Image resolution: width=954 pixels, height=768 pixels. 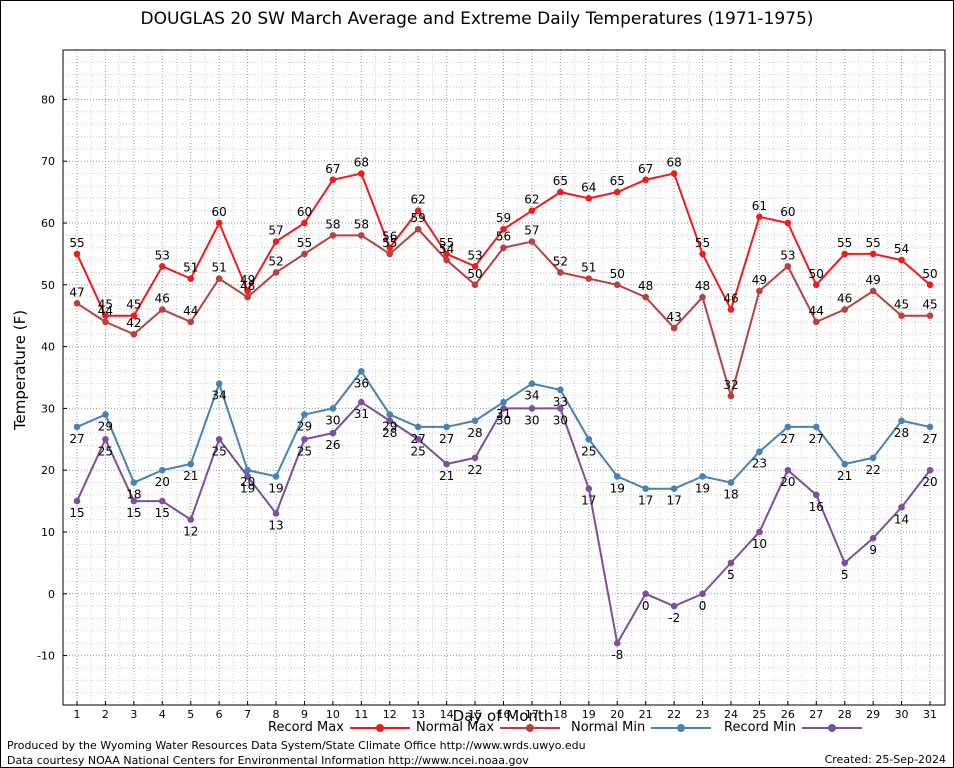 I want to click on legend-label: Record Min, so click(x=760, y=727).